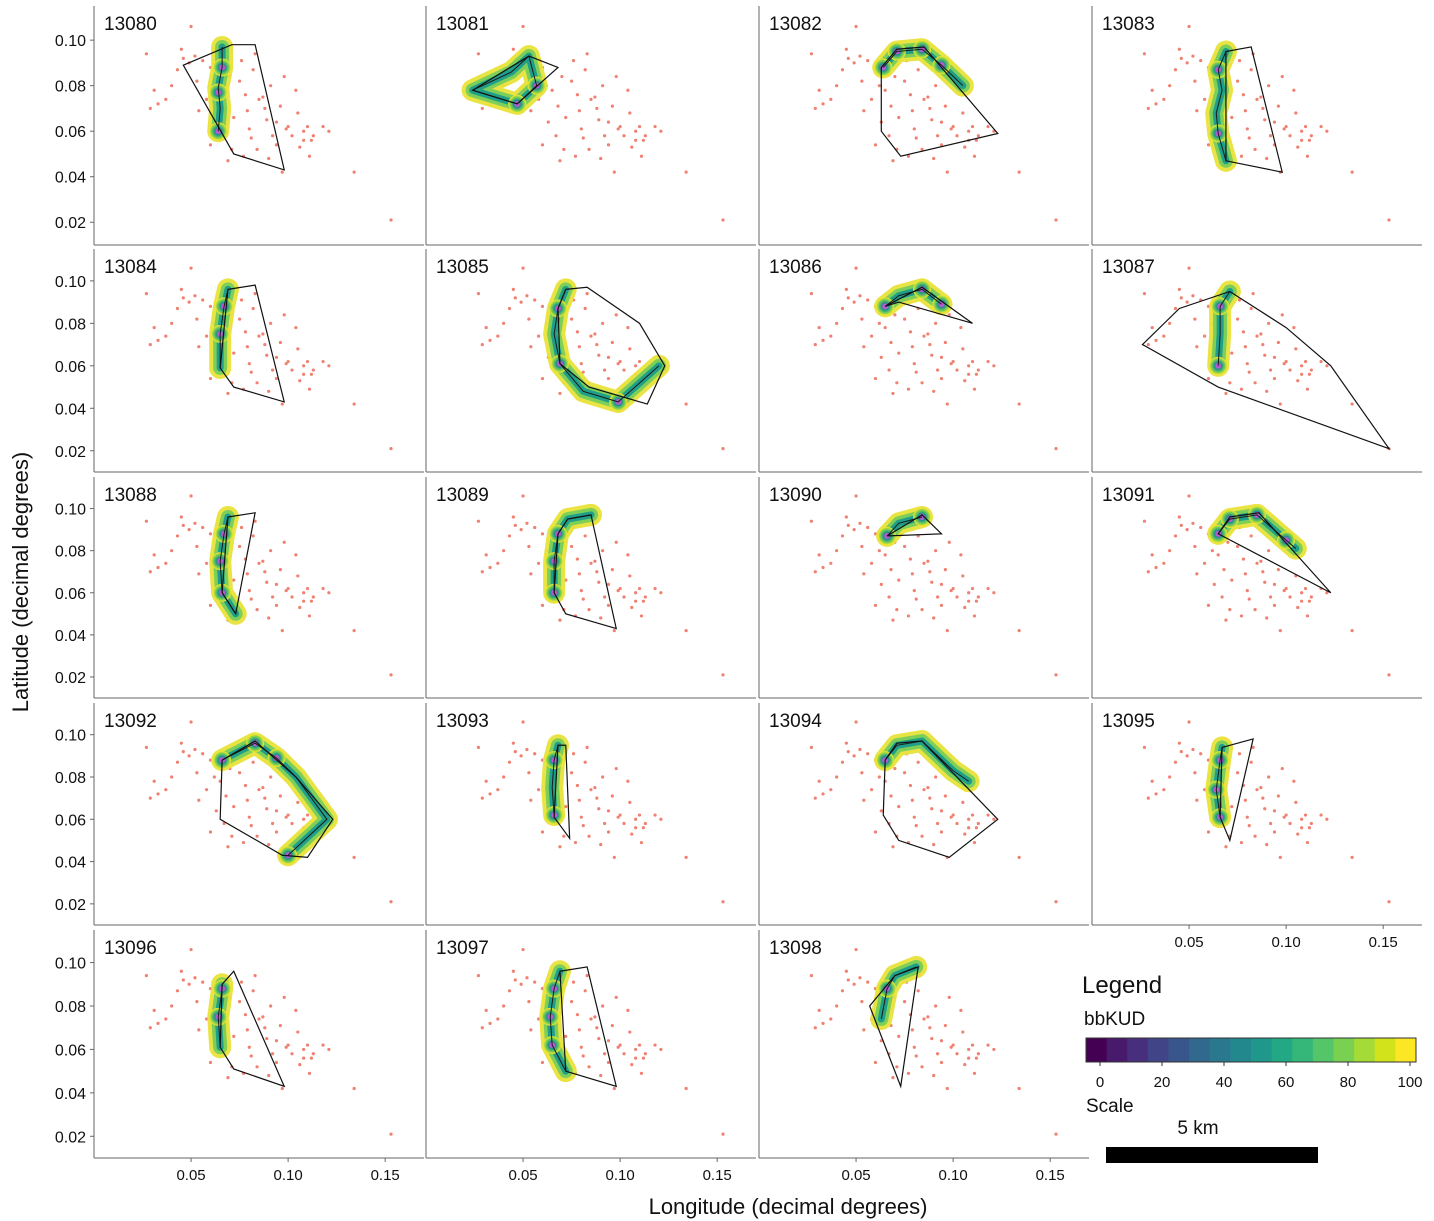 The height and width of the screenshot is (1221, 1434). I want to click on mcp-polygon, so click(940, 799).